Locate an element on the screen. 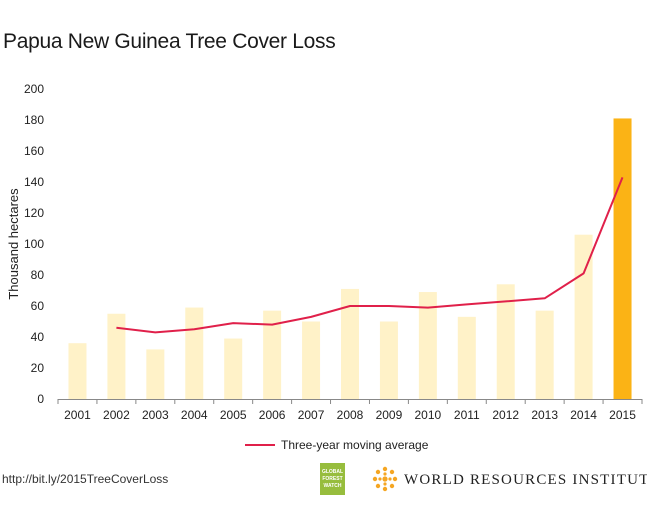 The width and height of the screenshot is (647, 517). bar-2013 is located at coordinates (544, 354).